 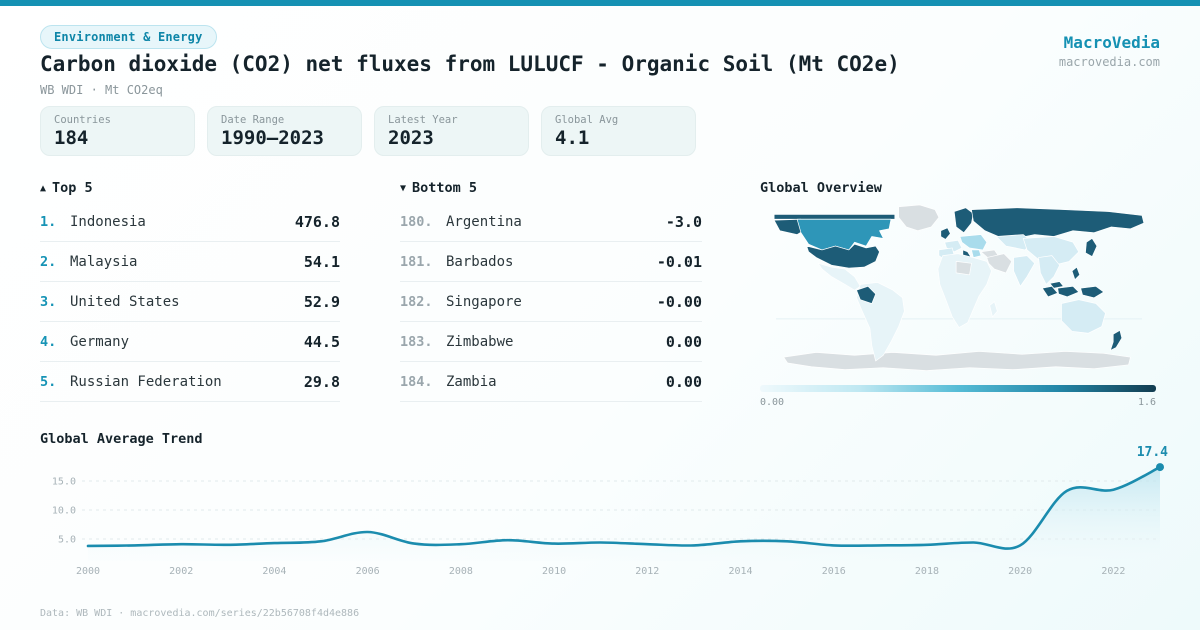 I want to click on legend-min: 0.00, so click(x=772, y=402).